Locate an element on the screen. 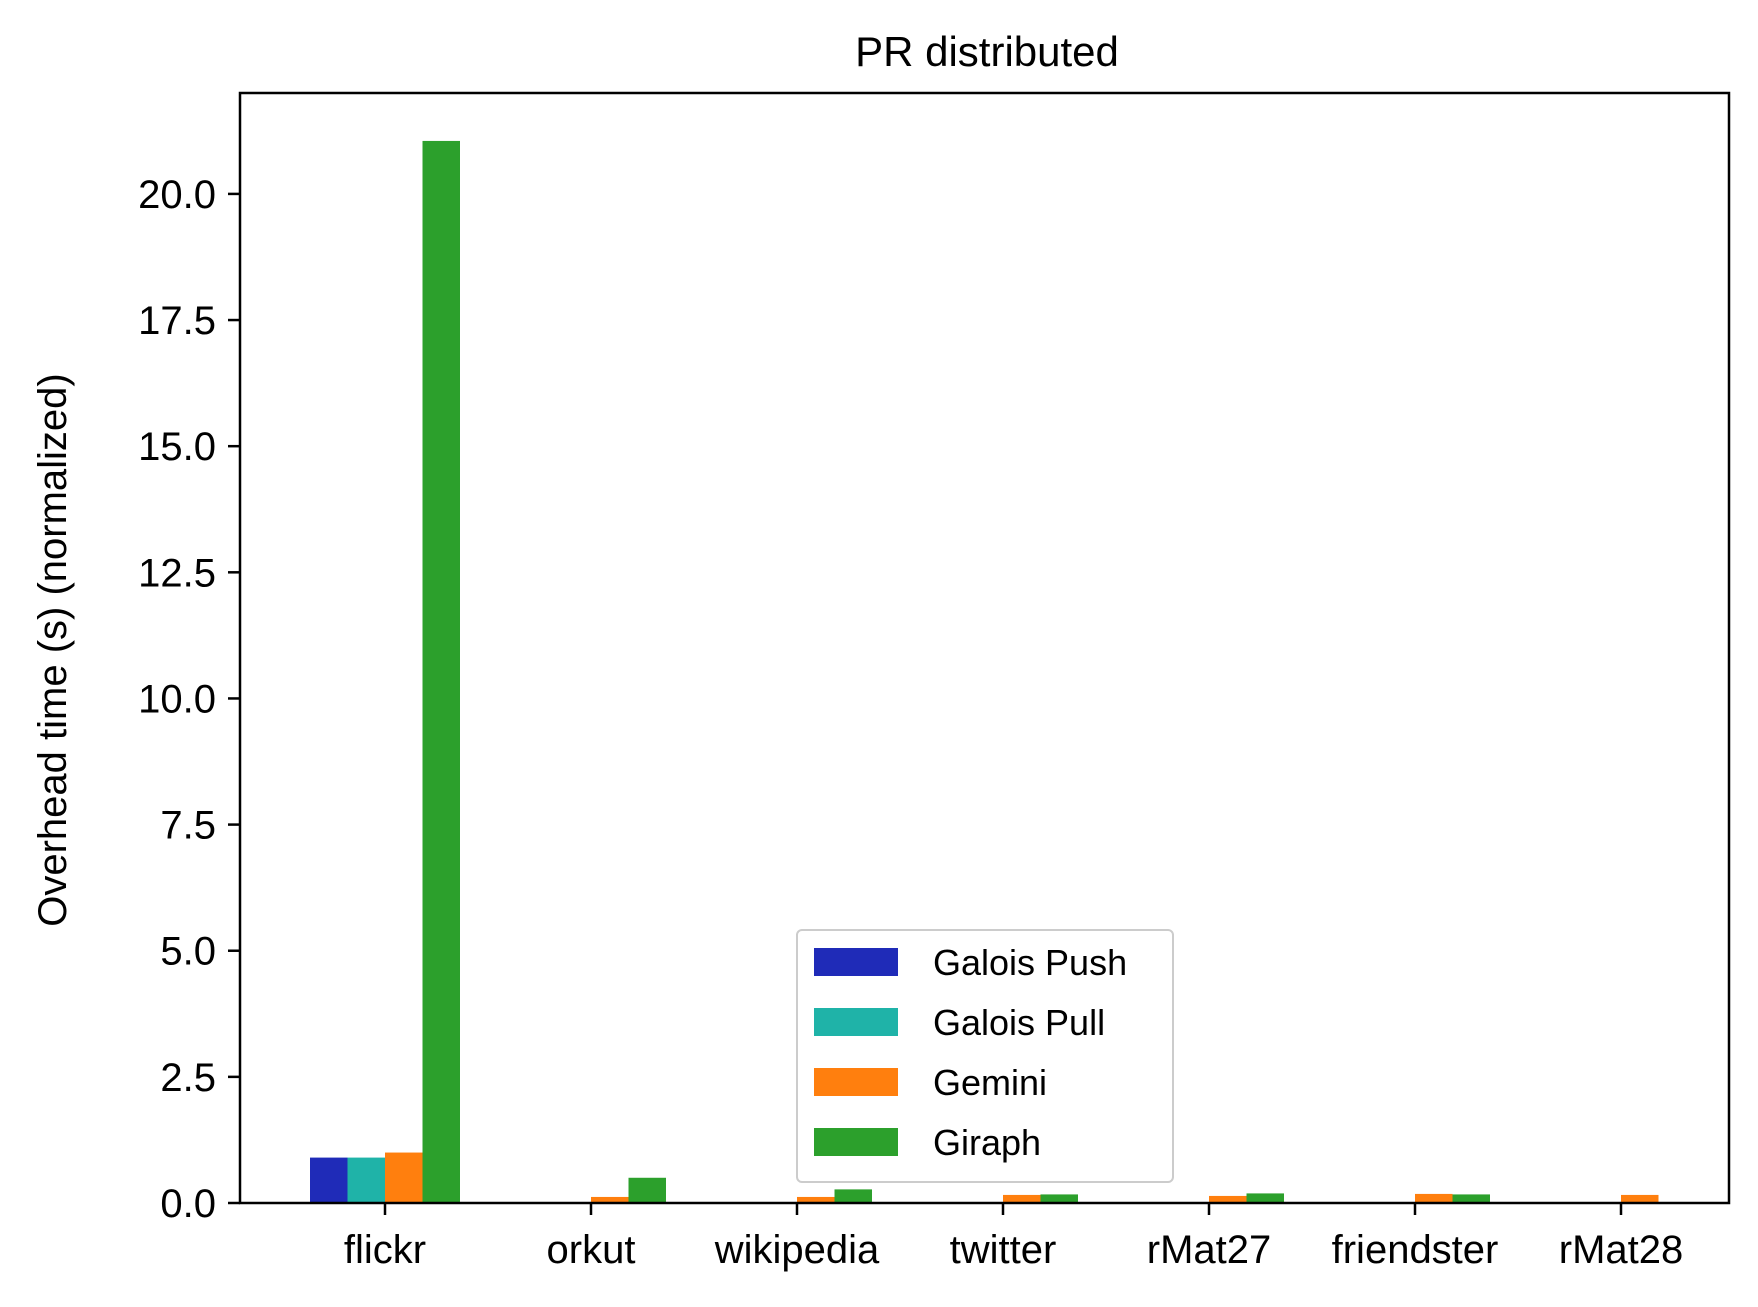 This screenshot has width=1758, height=1307. bar-giraph-rmat27 is located at coordinates (1265, 1198).